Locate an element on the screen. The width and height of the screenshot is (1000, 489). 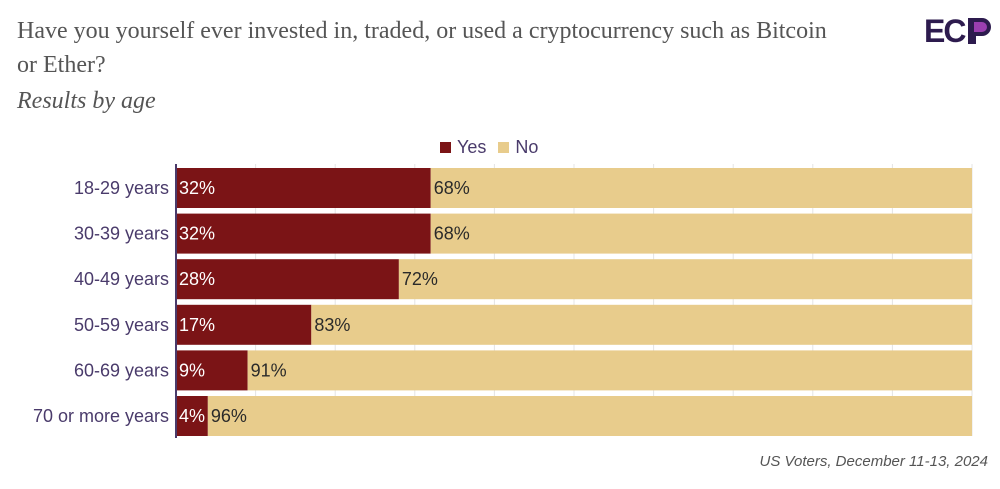
chart-subtitle: Results by age is located at coordinates (86, 101).